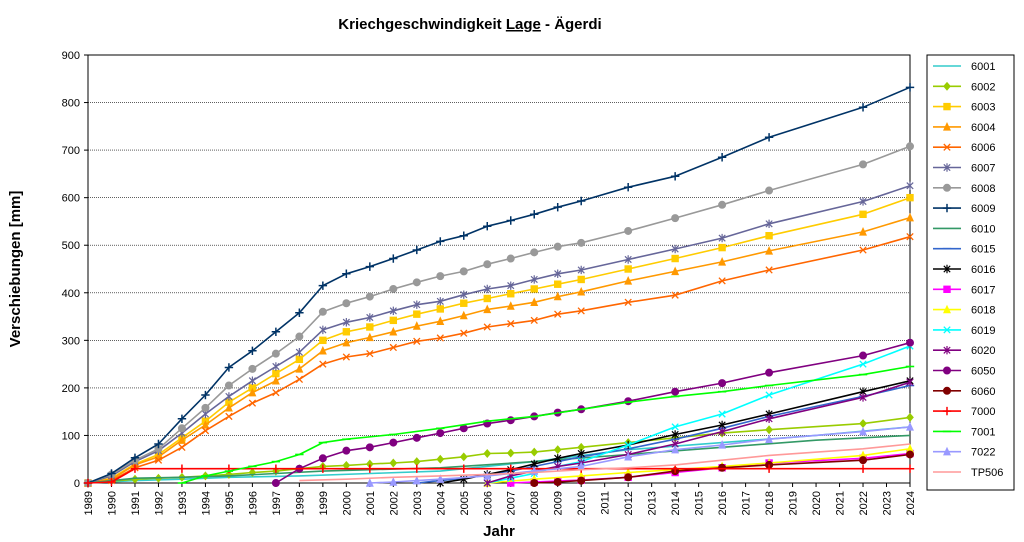  I want to click on legend-item: 7001, so click(964, 432).